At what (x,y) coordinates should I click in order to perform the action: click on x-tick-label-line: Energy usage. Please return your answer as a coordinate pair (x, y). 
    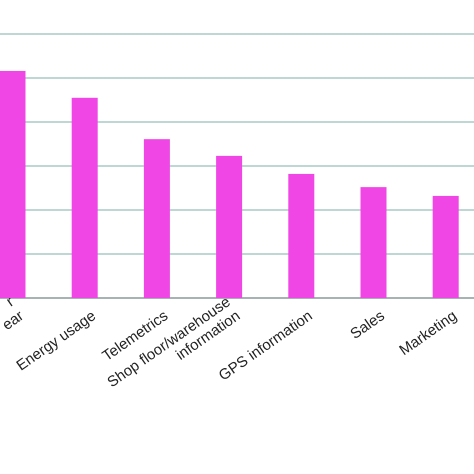
    Looking at the image, I should click on (56, 340).